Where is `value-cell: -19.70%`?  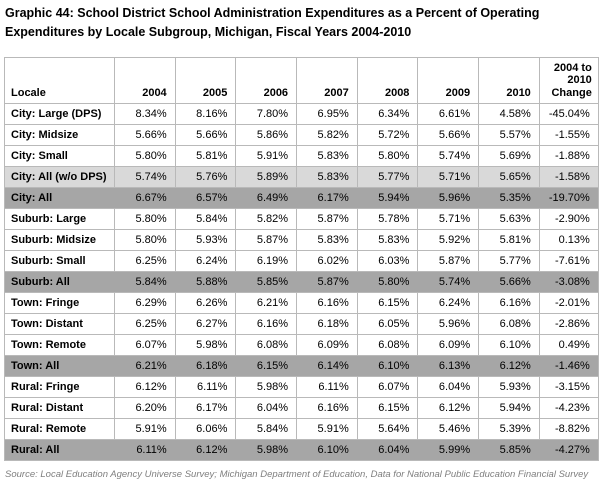
value-cell: -19.70% is located at coordinates (568, 198).